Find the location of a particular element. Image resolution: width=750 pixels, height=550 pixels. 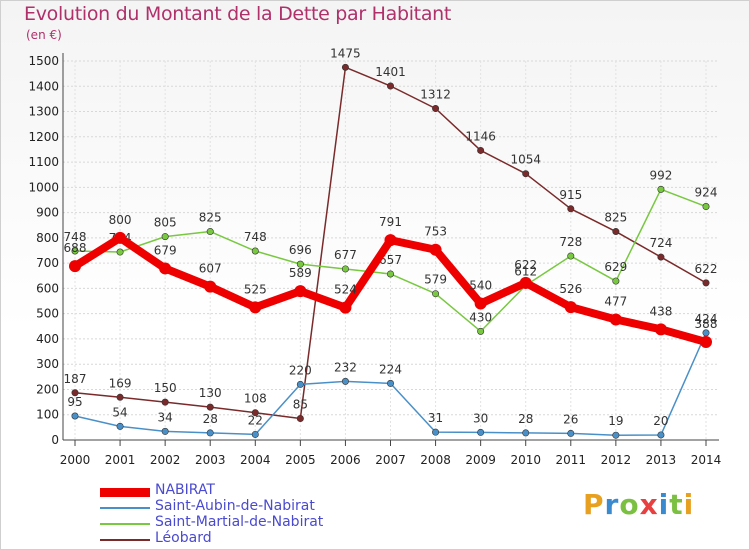

data-label-nabirat: 438 is located at coordinates (660, 311).